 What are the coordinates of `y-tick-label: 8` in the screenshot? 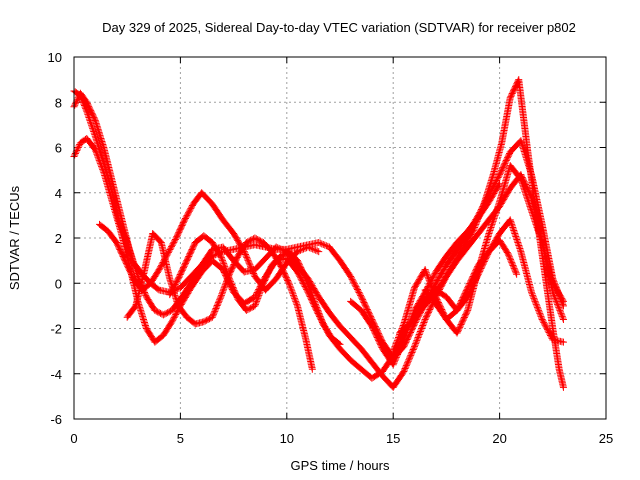 It's located at (58, 102).